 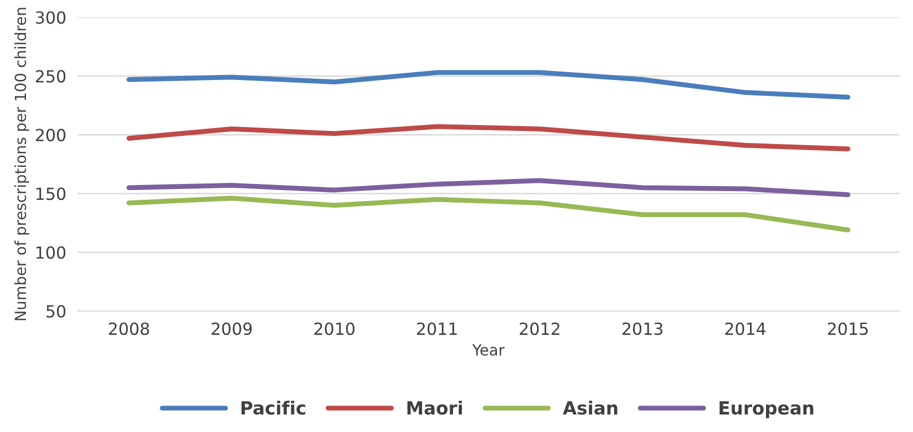 What do you see at coordinates (274, 407) in the screenshot?
I see `legend-label: Pacific` at bounding box center [274, 407].